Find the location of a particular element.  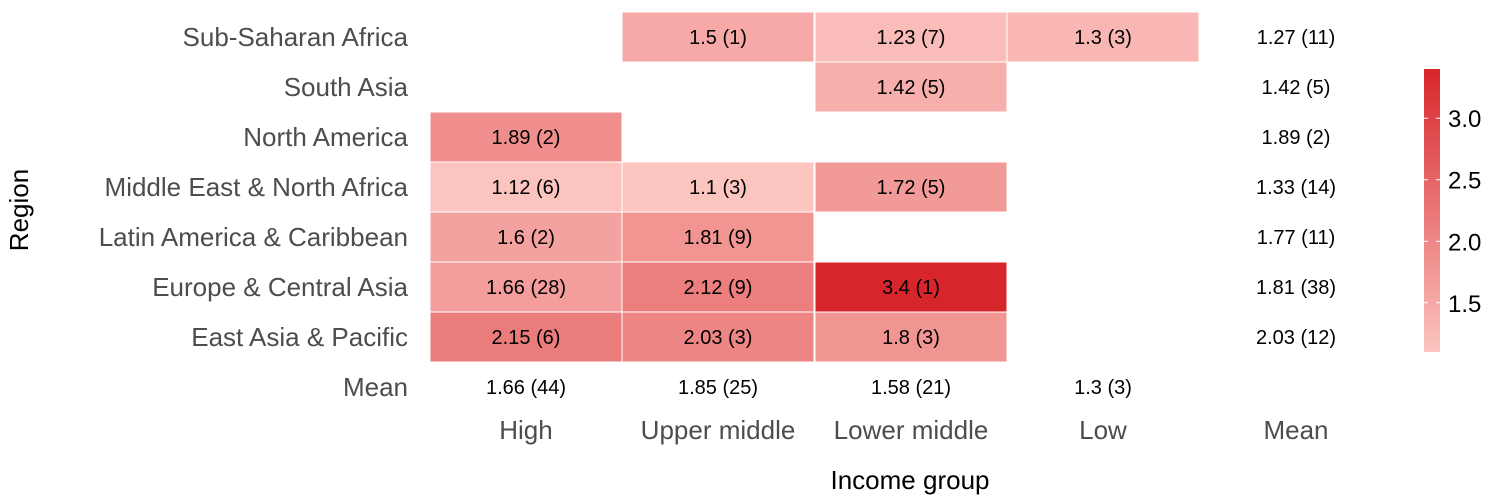

y-tick-label: Sub-Saharan Africa is located at coordinates (296, 37).